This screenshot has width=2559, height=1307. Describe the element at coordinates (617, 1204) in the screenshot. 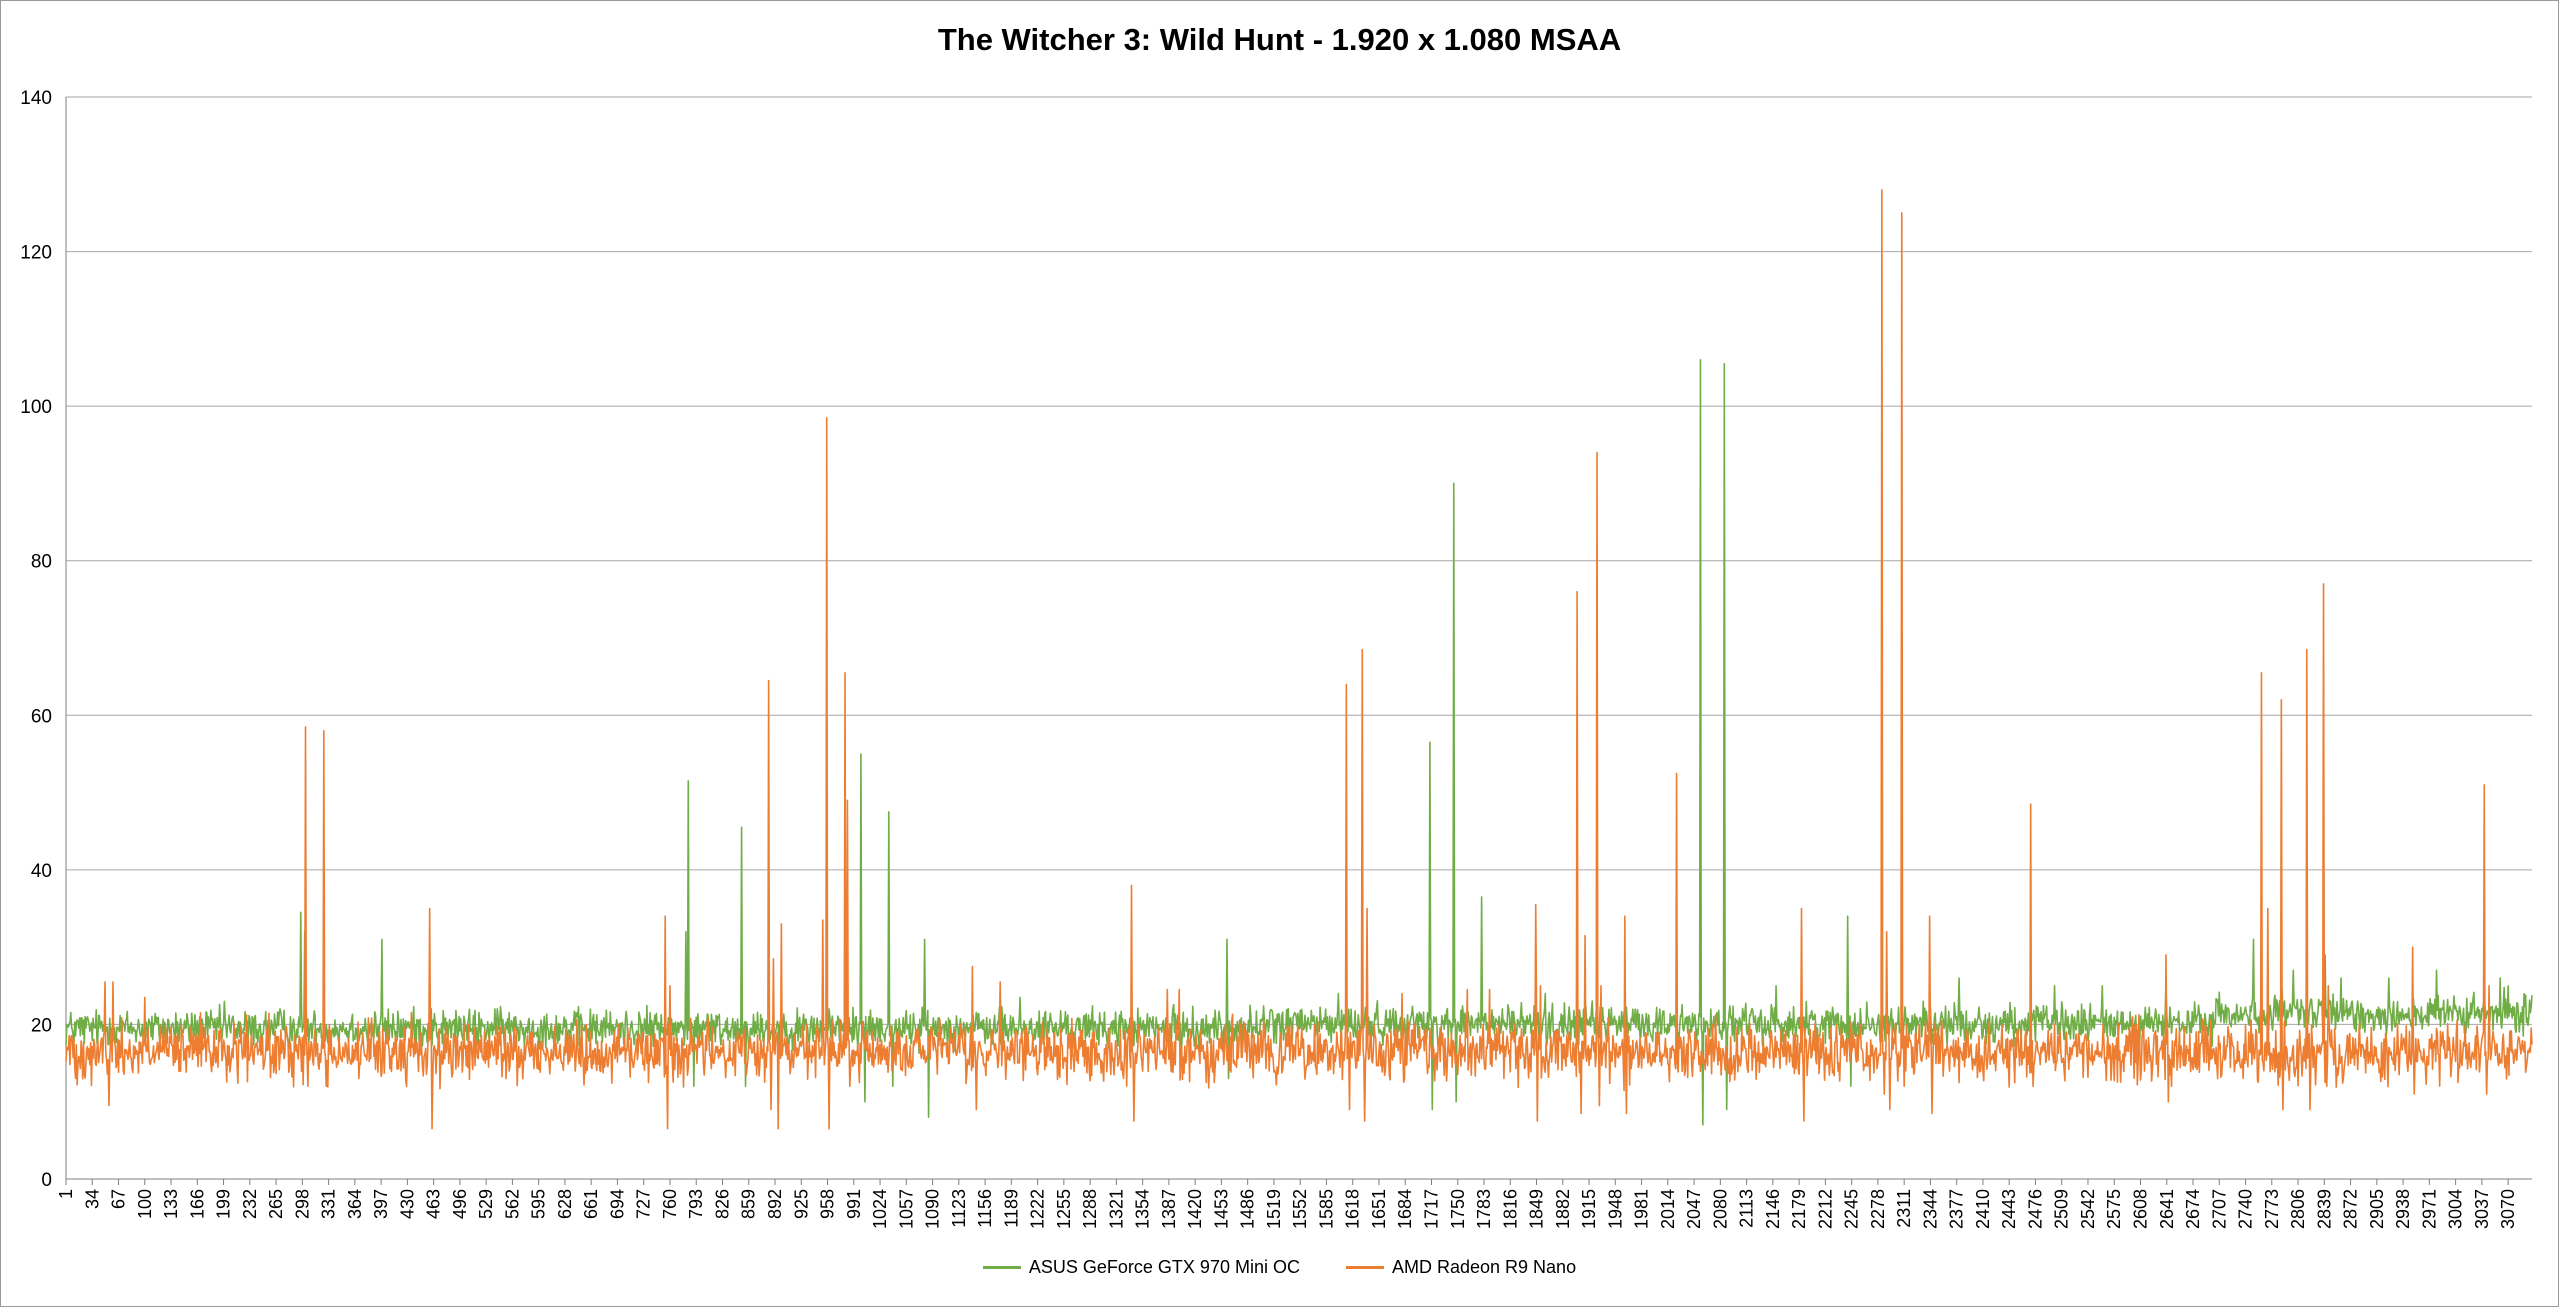

I see `x-tick-label: 694` at that location.